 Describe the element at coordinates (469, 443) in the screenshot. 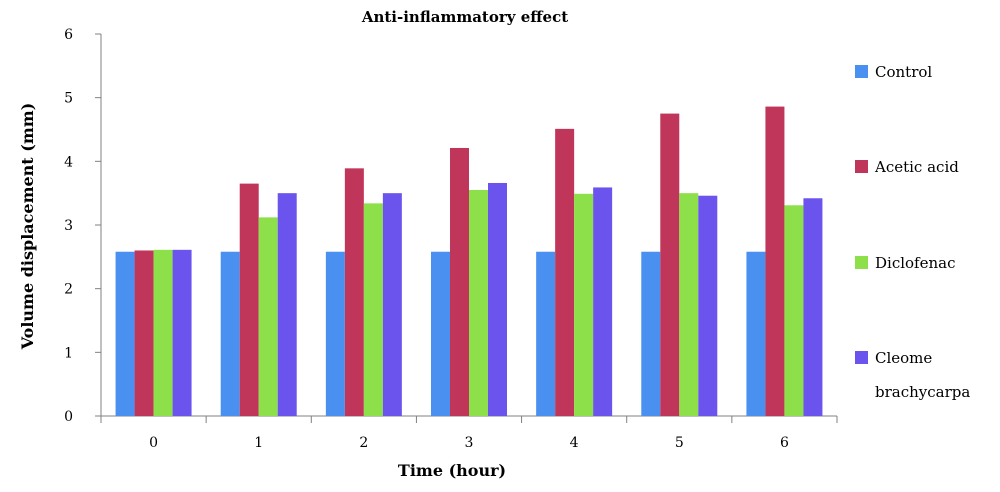

I see `x-tick-label: 3` at that location.